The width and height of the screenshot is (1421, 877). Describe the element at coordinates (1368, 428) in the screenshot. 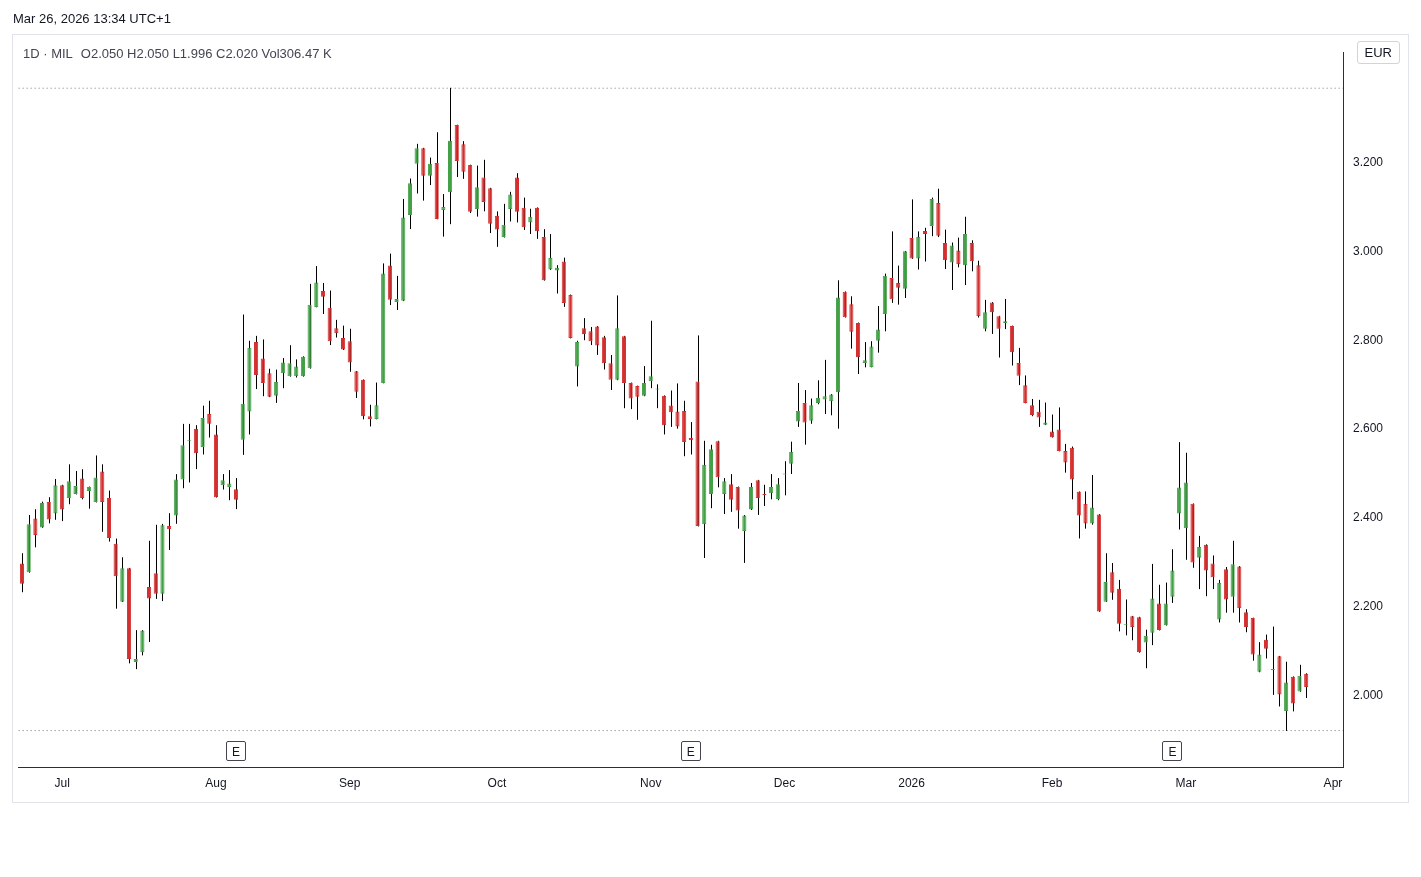

I see `y-tick-label: 2.600` at that location.